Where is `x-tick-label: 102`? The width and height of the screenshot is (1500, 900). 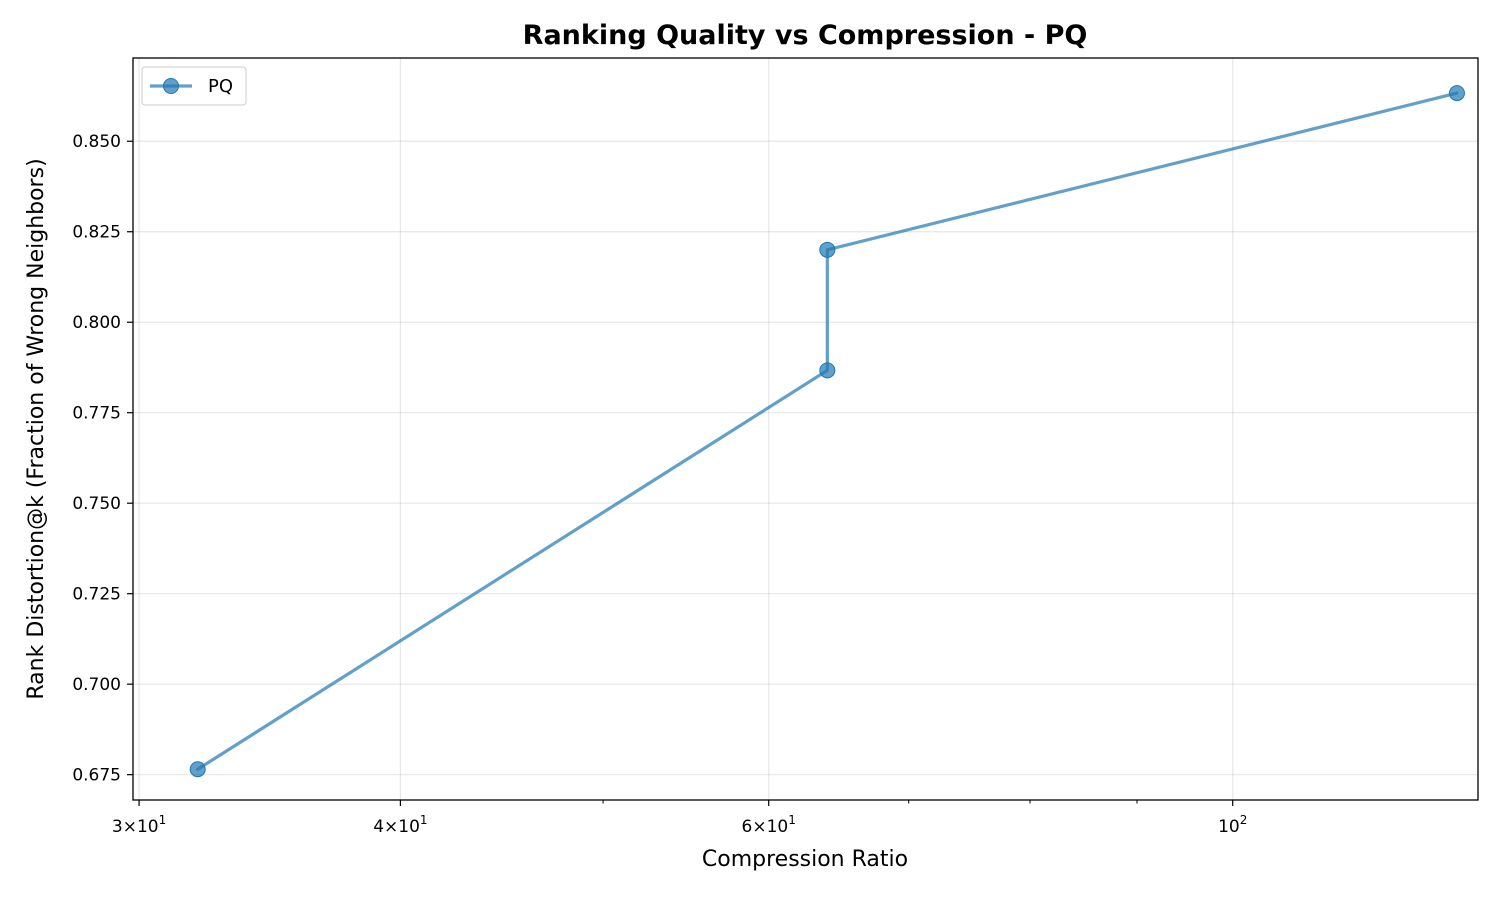
x-tick-label: 102 is located at coordinates (1232, 825).